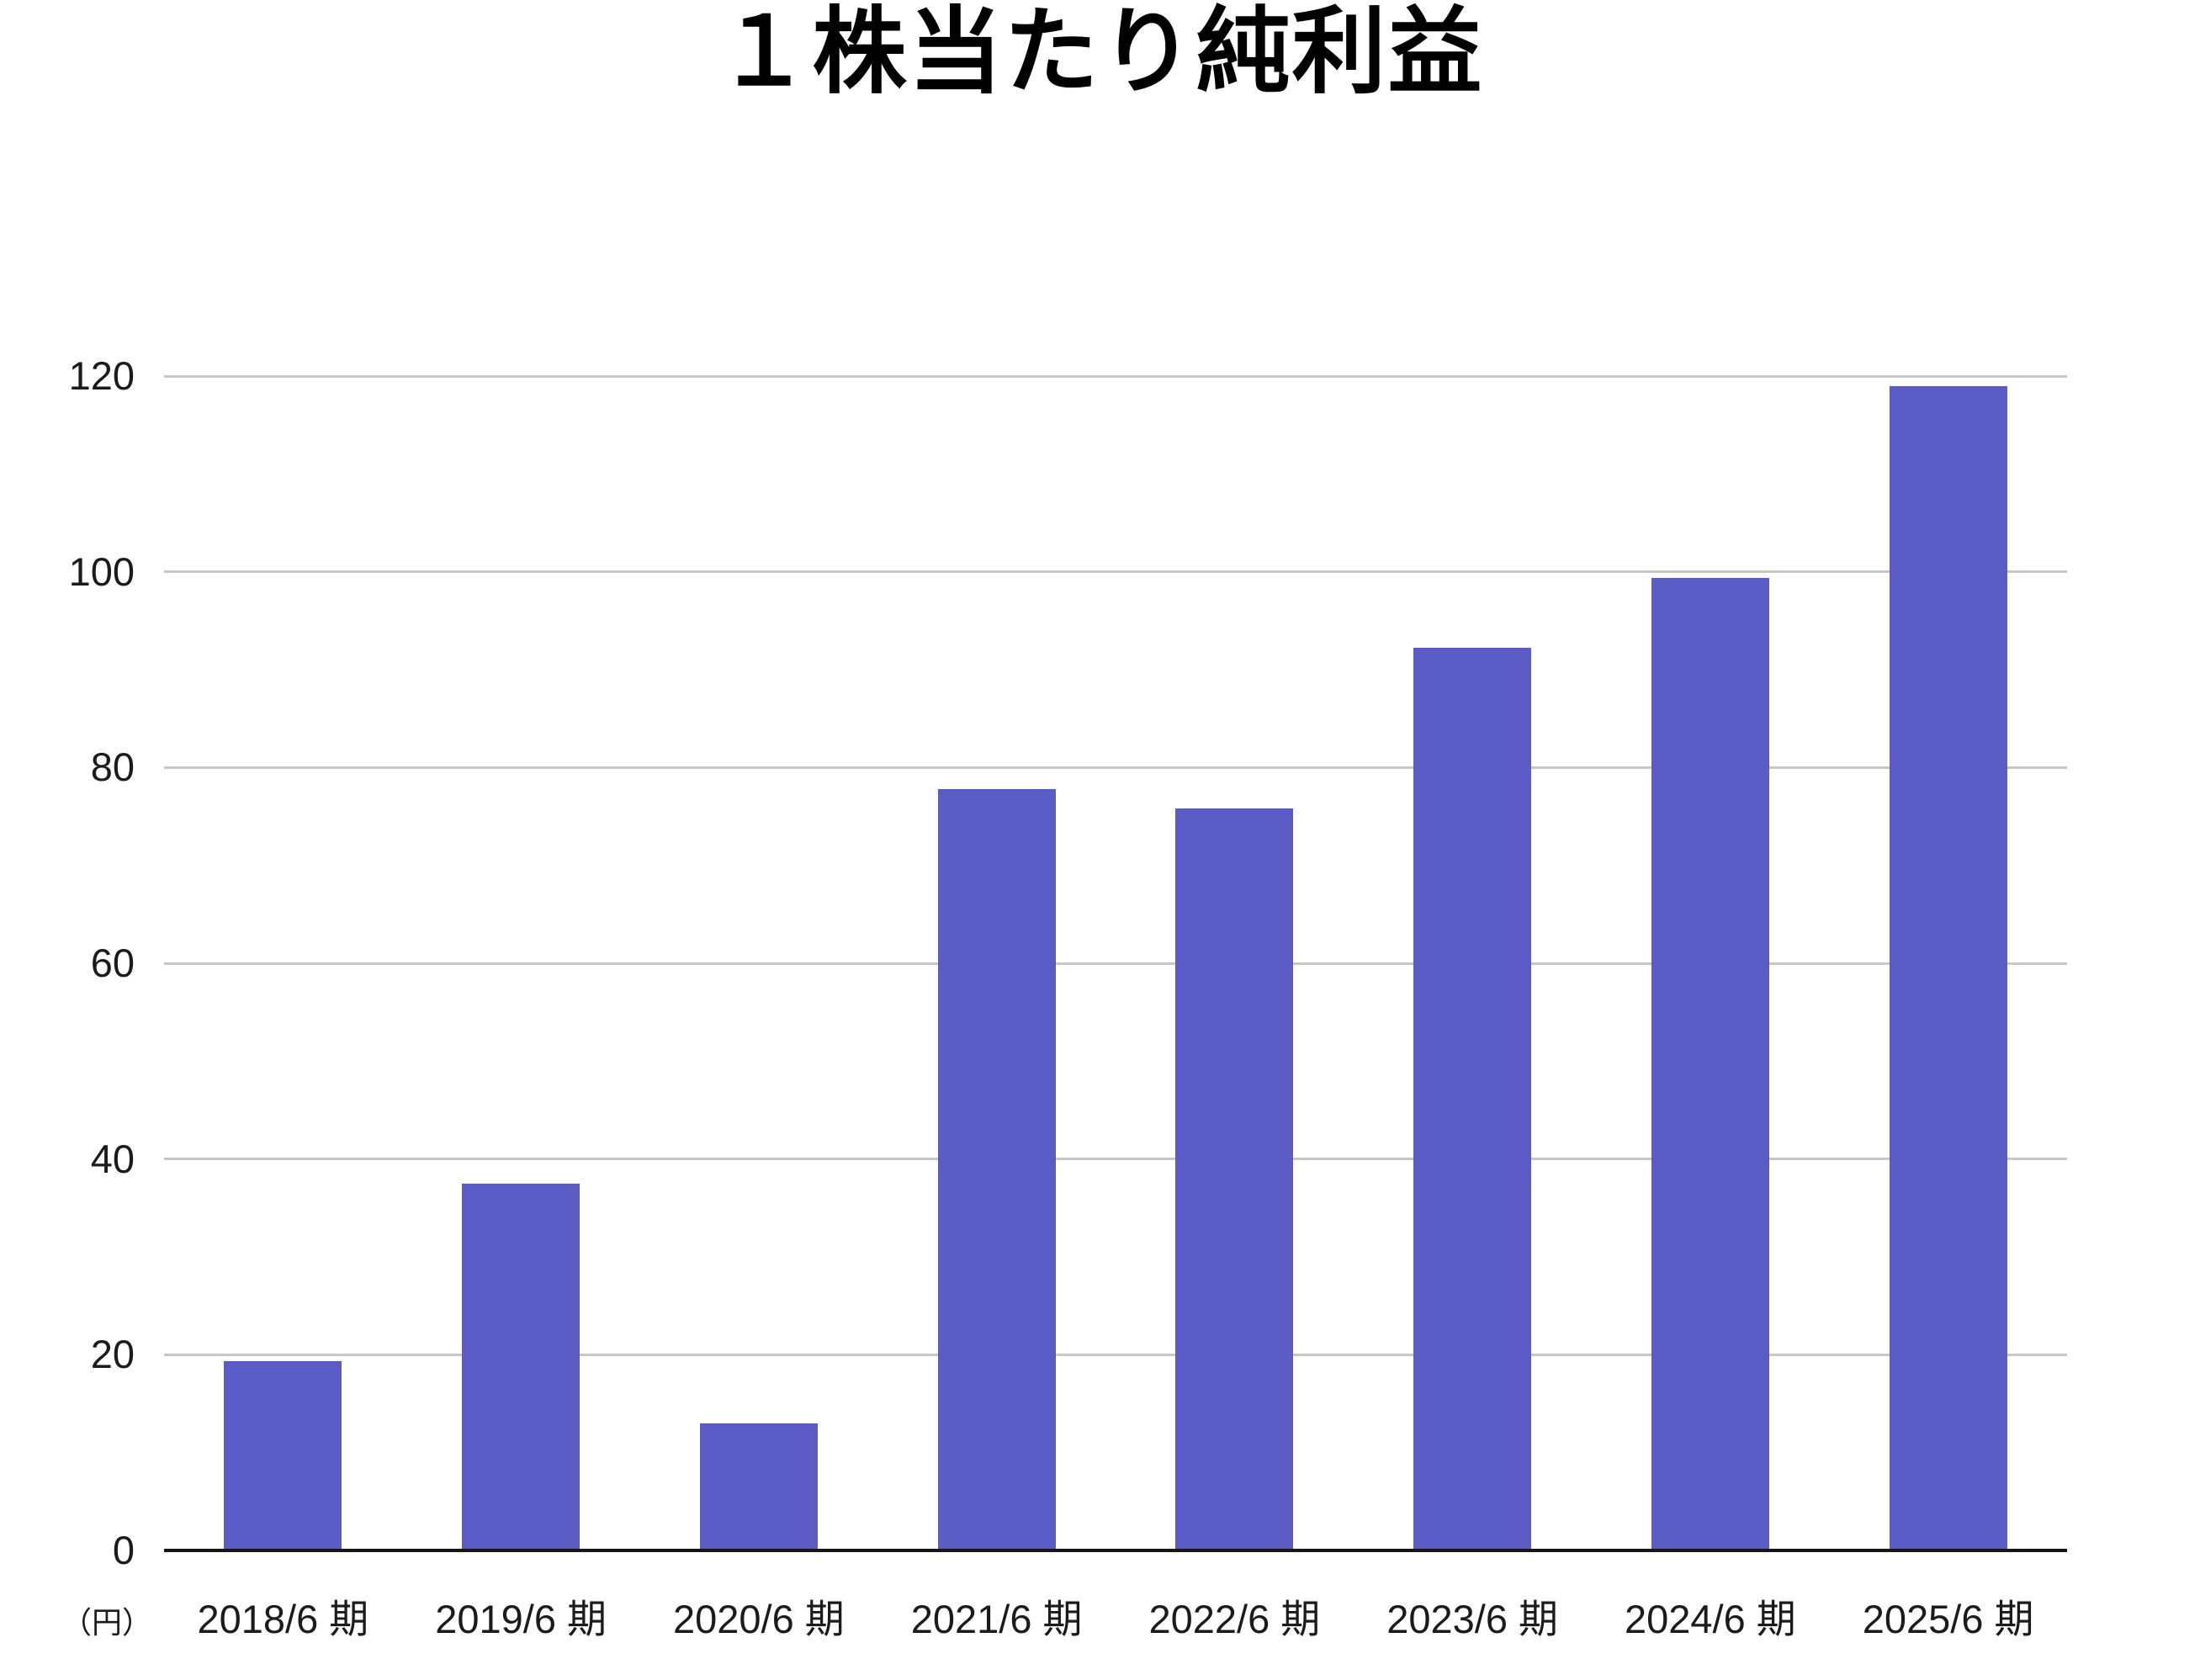  I want to click on bar-2020/6 期, so click(758, 1486).